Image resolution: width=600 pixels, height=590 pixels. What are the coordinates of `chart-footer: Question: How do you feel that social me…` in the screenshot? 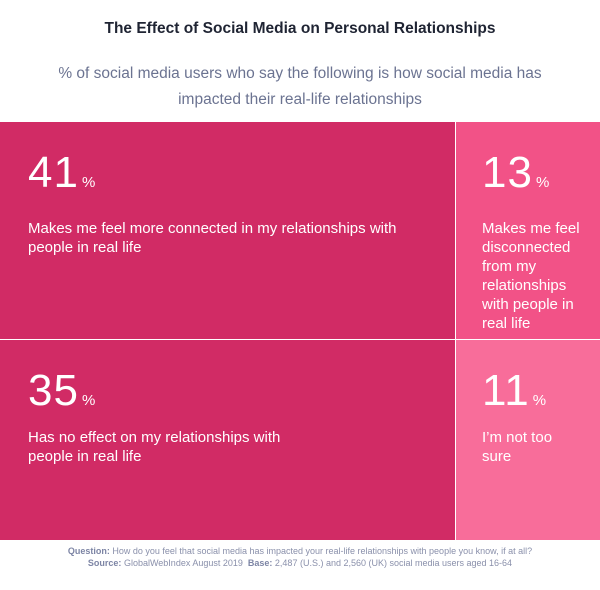 It's located at (300, 557).